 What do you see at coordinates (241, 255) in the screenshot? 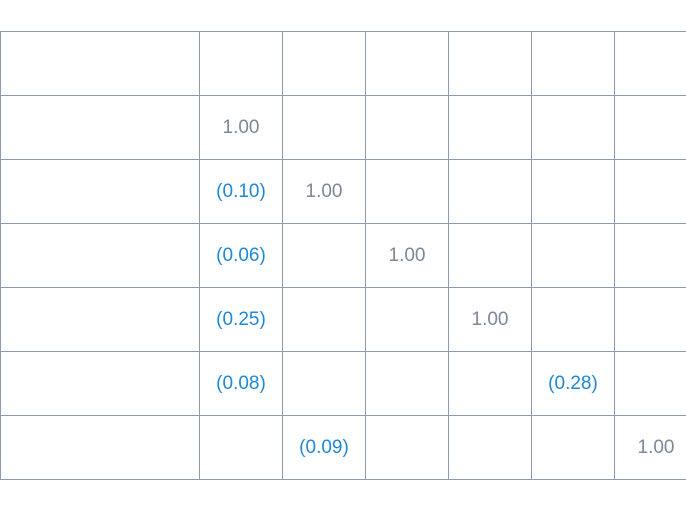
I see `table-cell: (0.06)` at bounding box center [241, 255].